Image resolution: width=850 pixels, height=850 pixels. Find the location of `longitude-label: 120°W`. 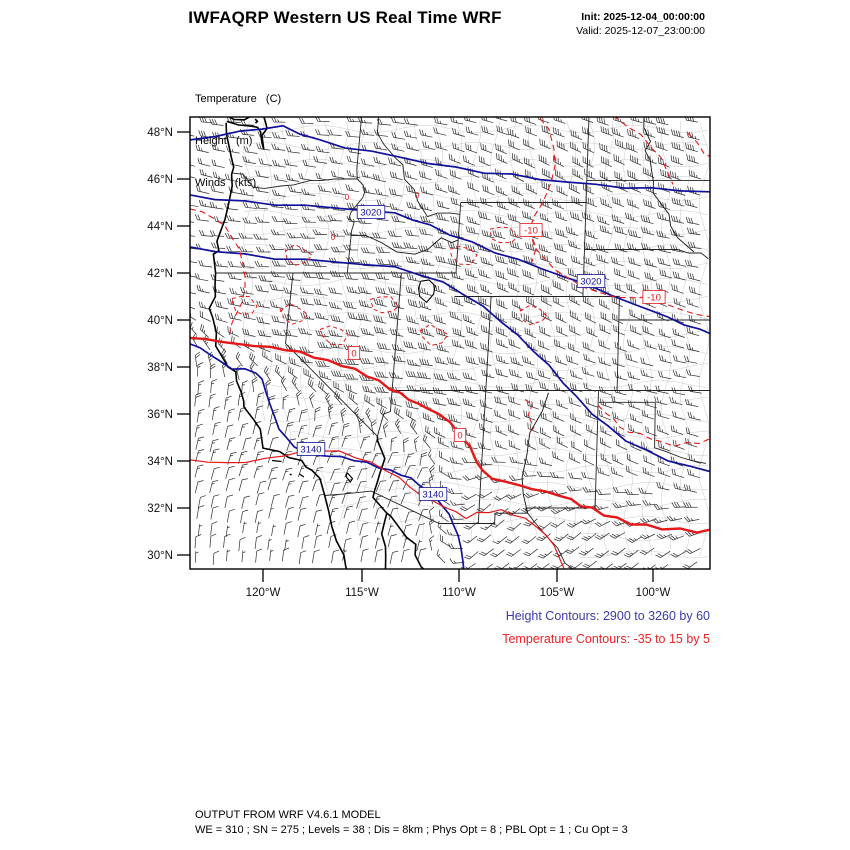

longitude-label: 120°W is located at coordinates (263, 593).